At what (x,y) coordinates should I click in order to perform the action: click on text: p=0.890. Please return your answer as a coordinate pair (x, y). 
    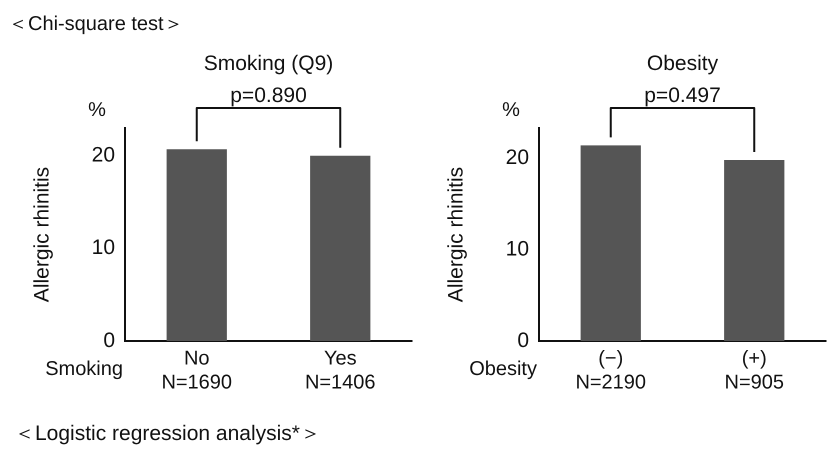
    Looking at the image, I should click on (268, 95).